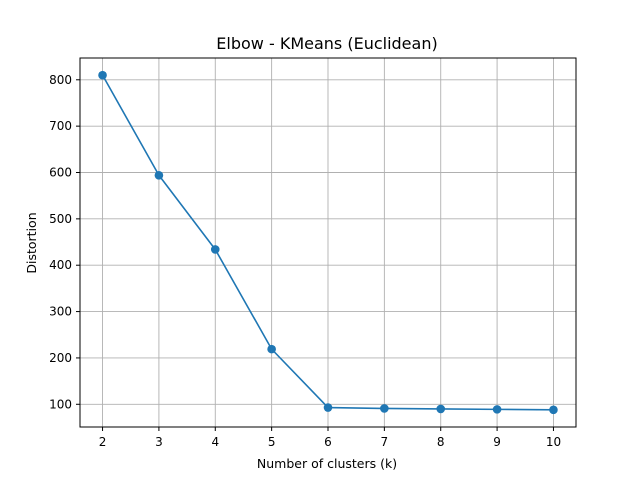 The image size is (640, 480). What do you see at coordinates (385, 442) in the screenshot?
I see `x-tick-label: 7` at bounding box center [385, 442].